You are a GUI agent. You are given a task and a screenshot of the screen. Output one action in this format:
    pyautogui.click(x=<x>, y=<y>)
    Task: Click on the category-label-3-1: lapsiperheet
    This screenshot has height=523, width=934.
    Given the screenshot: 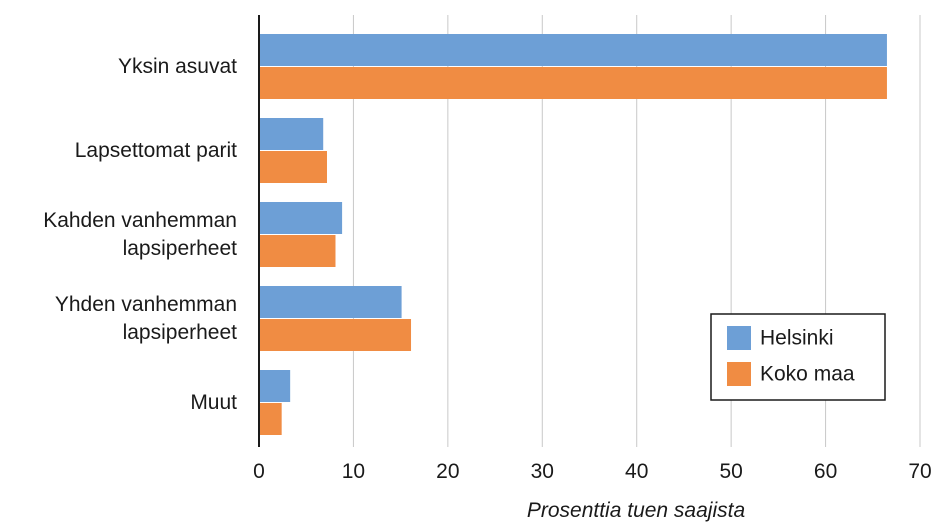 What is the action you would take?
    pyautogui.click(x=180, y=332)
    